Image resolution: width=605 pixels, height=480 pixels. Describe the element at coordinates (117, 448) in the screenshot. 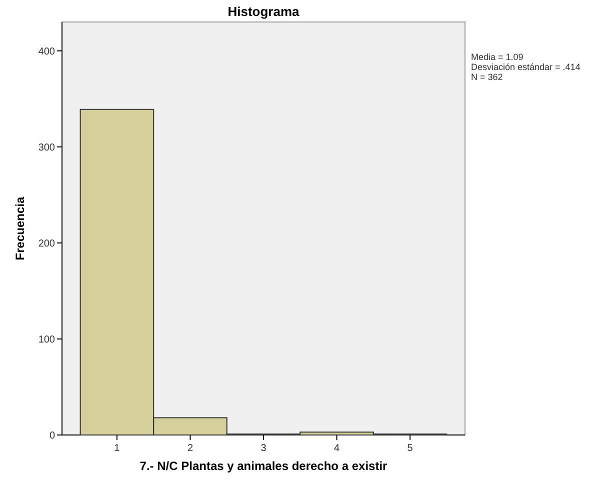

I see `x-tick-label: 1` at that location.